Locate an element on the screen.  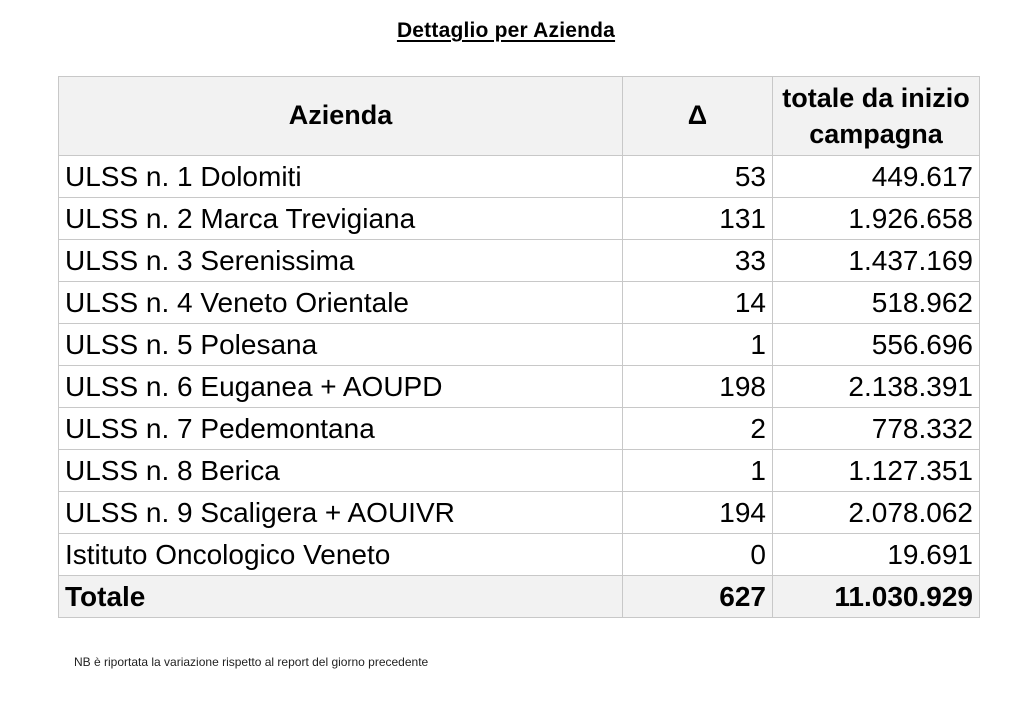
table-total-row: Totale 627 11.030.929 is located at coordinates (519, 596).